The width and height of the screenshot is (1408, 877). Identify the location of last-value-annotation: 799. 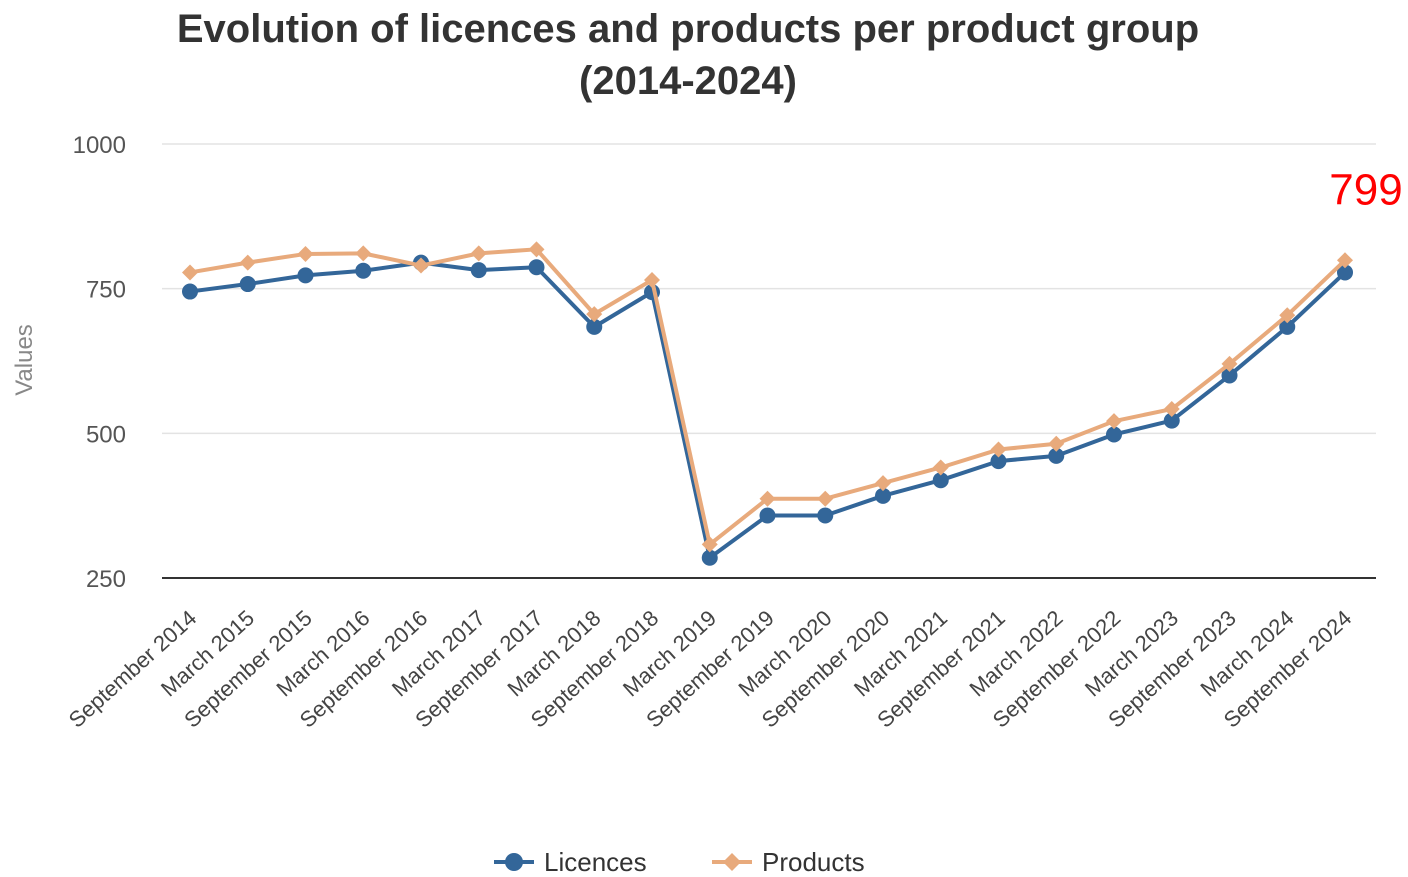
(1365, 189).